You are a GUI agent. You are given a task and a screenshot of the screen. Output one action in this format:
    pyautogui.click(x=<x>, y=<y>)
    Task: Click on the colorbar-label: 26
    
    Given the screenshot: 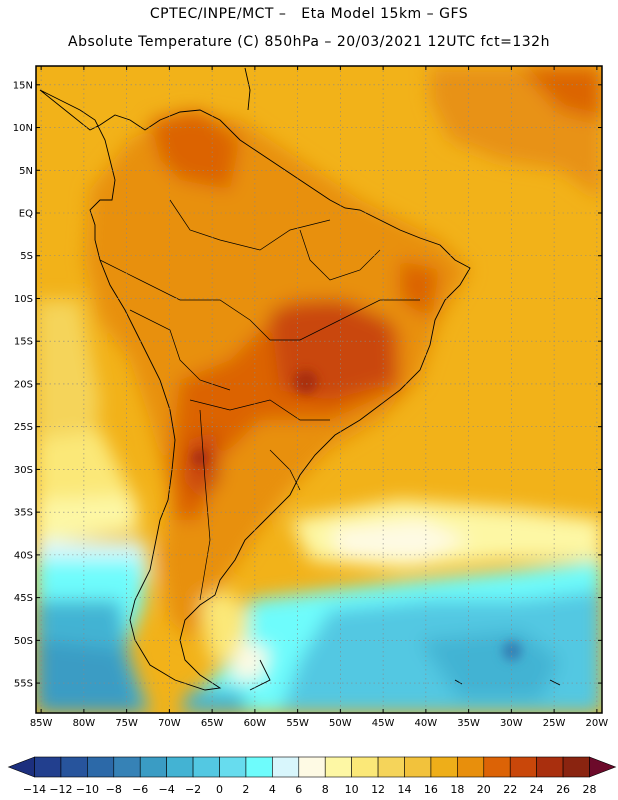 What is the action you would take?
    pyautogui.click(x=563, y=789)
    